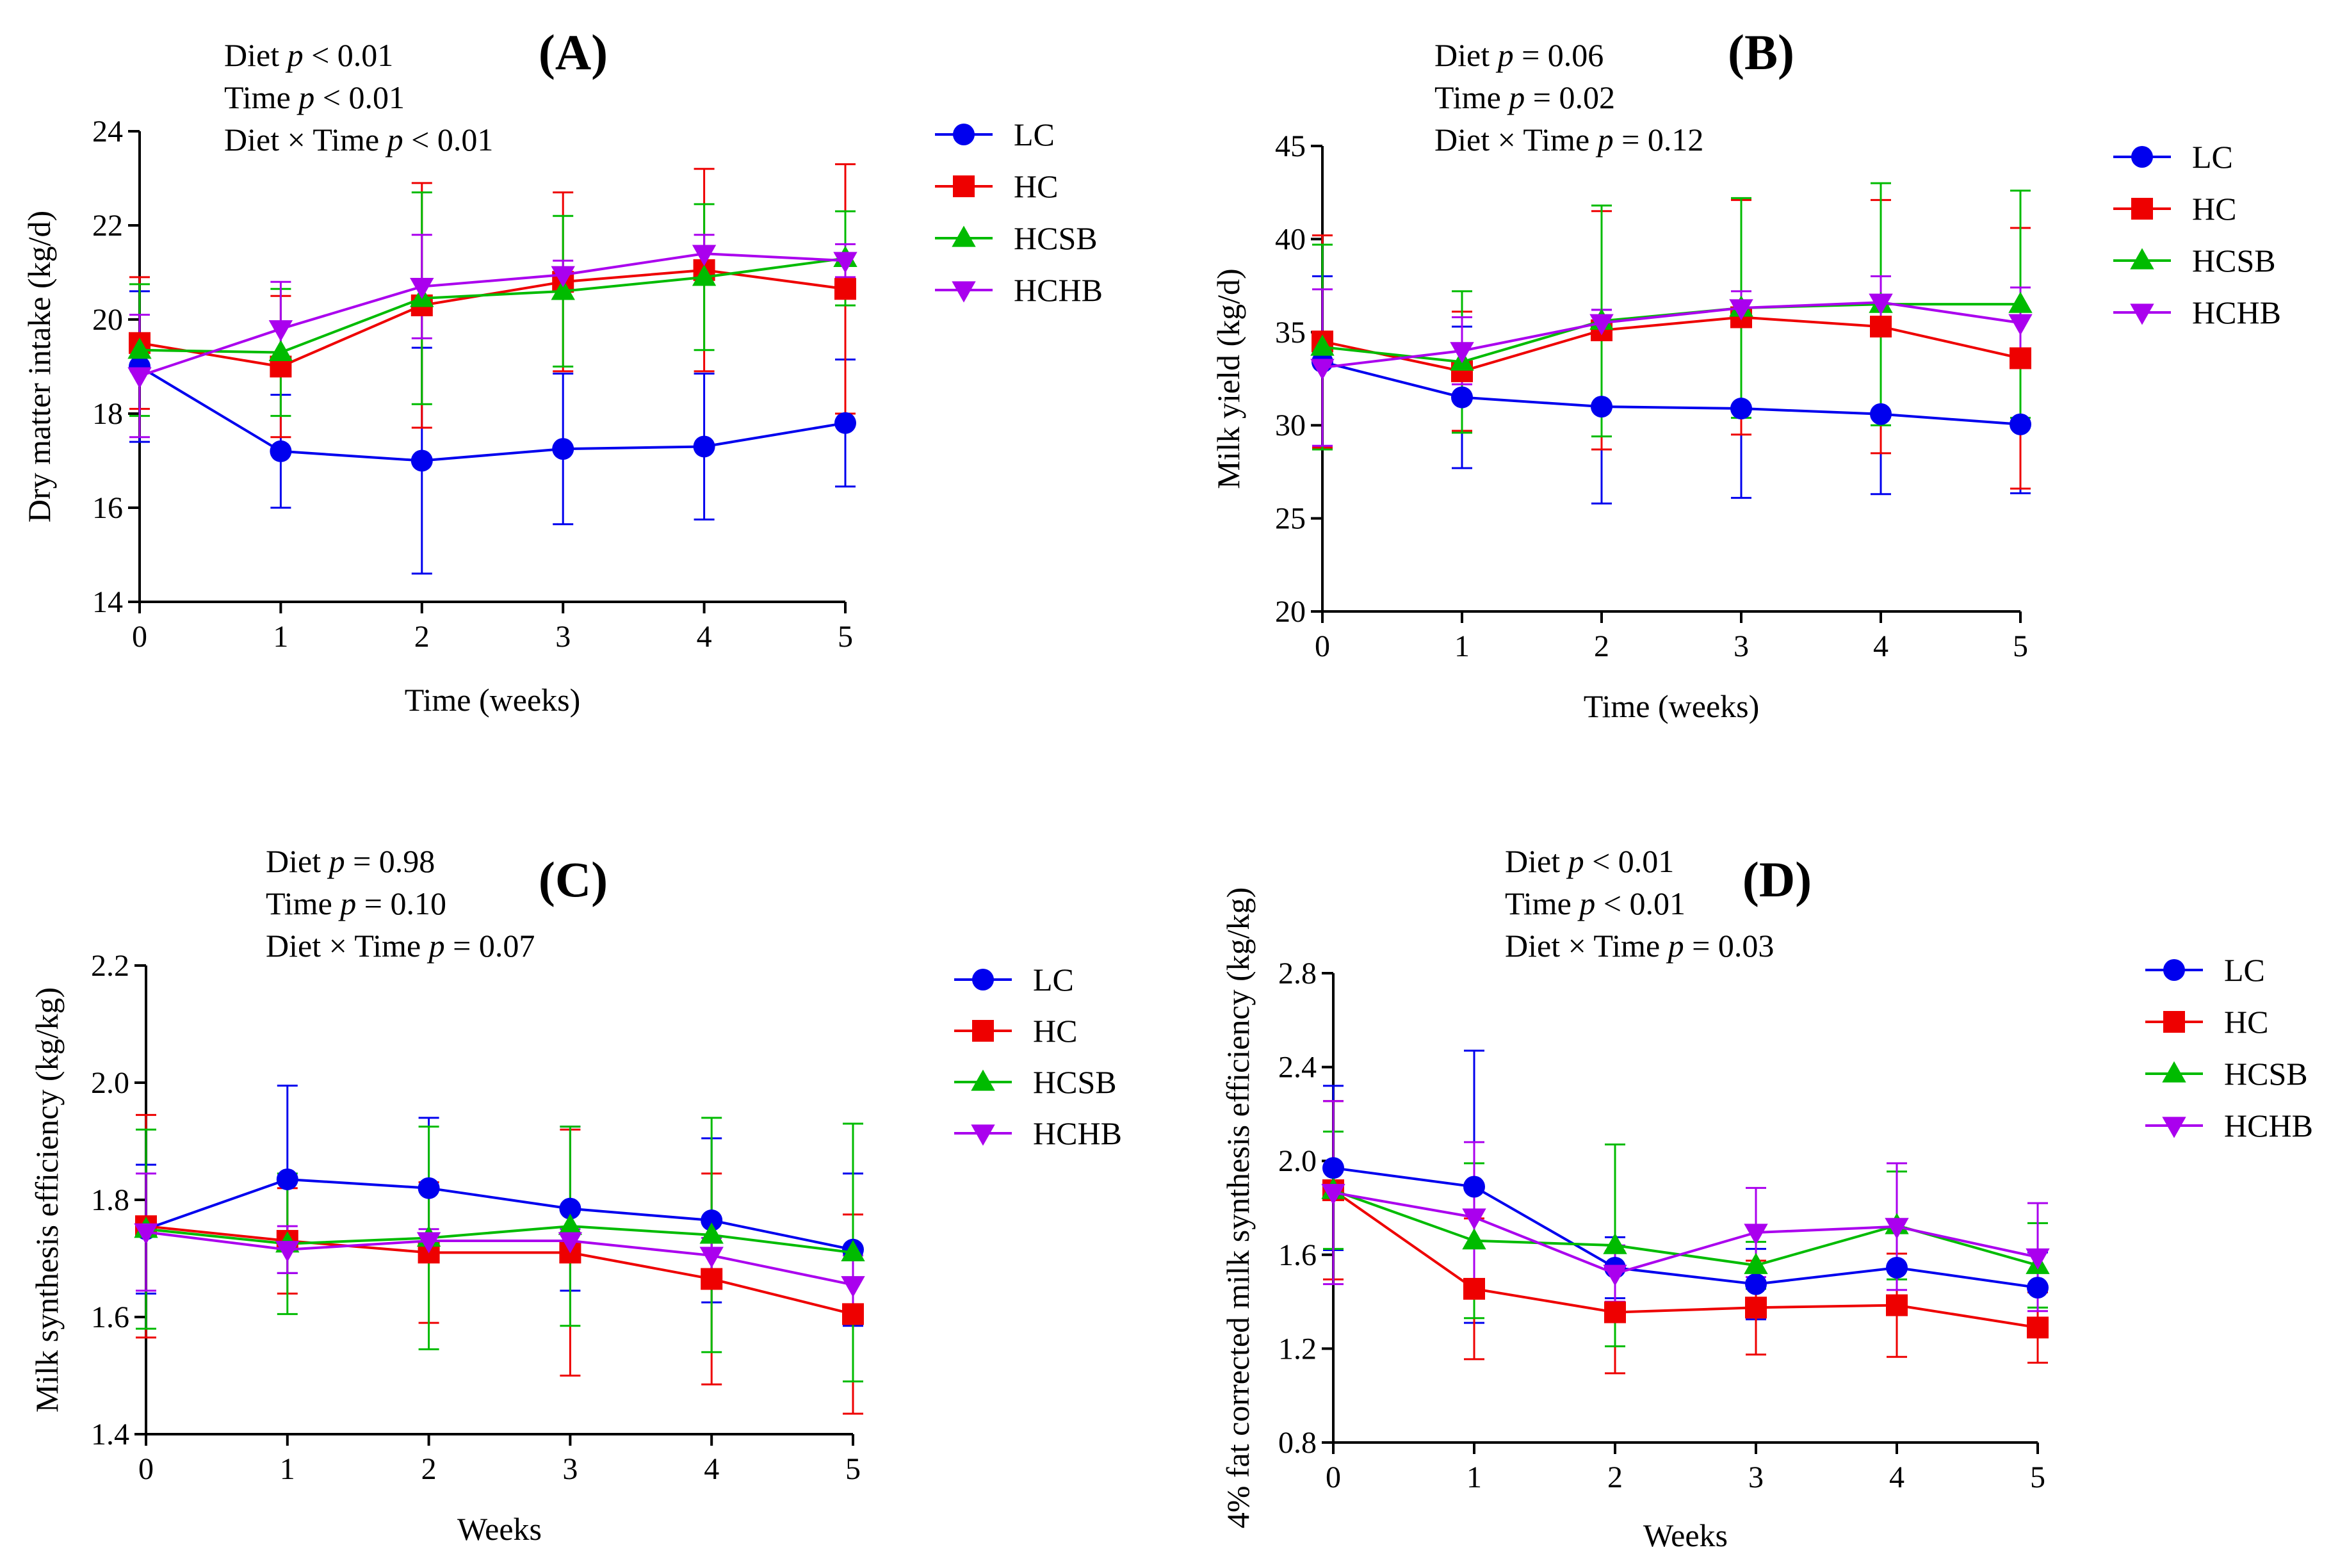  What do you see at coordinates (110, 966) in the screenshot?
I see `y-tick-label: 2.2` at bounding box center [110, 966].